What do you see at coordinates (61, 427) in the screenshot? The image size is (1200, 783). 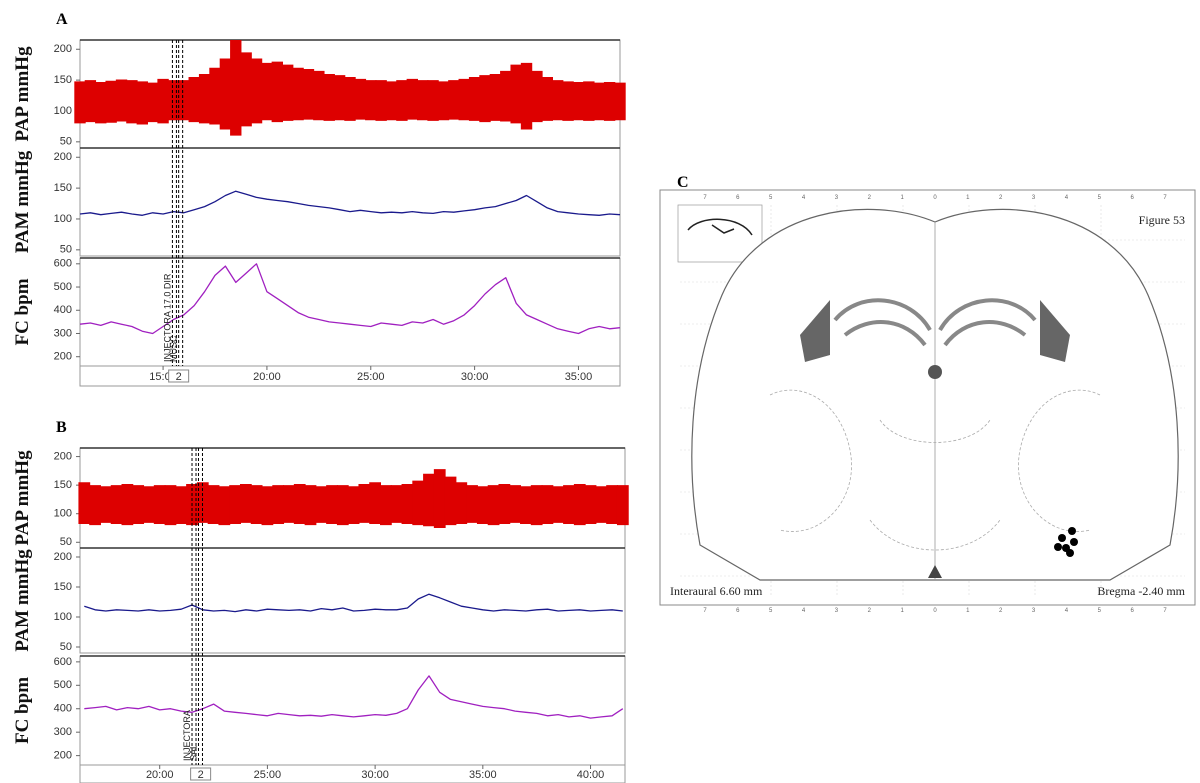 I see `panel-label: B` at bounding box center [61, 427].